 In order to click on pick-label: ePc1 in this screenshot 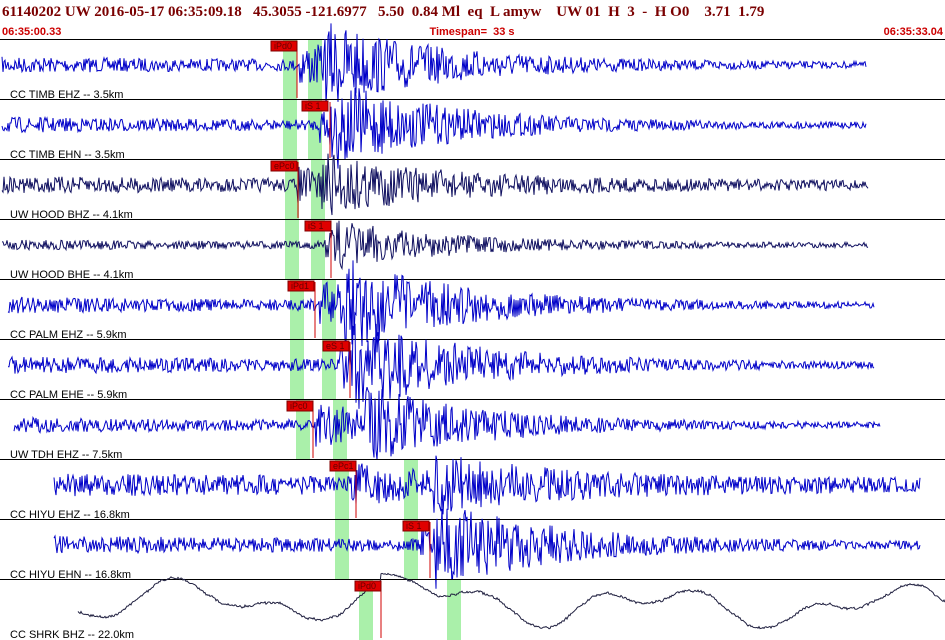, I will do `click(343, 466)`.